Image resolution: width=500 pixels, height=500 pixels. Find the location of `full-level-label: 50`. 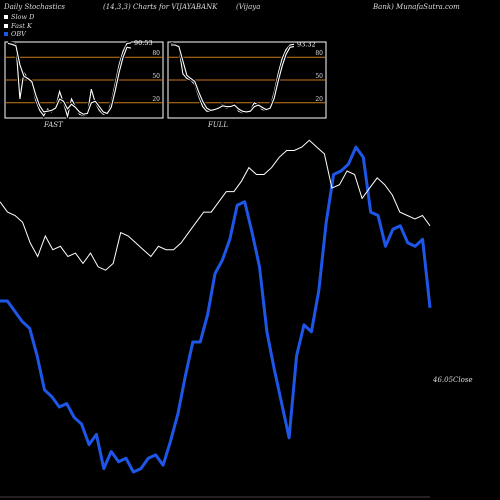

full-level-label: 50 is located at coordinates (319, 76).